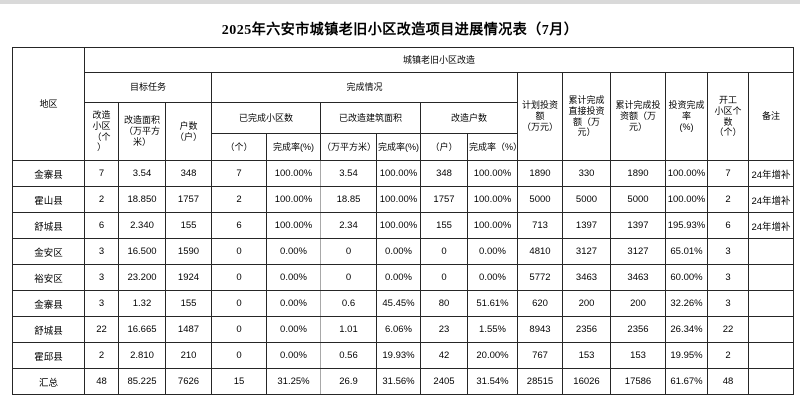 This screenshot has width=800, height=409. What do you see at coordinates (586, 381) in the screenshot?
I see `table-cell: 16026` at bounding box center [586, 381].